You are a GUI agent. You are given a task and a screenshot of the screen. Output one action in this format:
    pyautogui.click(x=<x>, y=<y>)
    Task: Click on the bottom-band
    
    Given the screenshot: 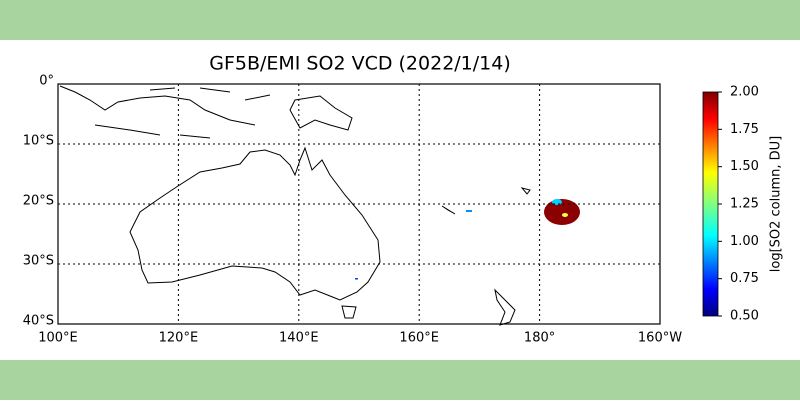 What is the action you would take?
    pyautogui.click(x=400, y=380)
    